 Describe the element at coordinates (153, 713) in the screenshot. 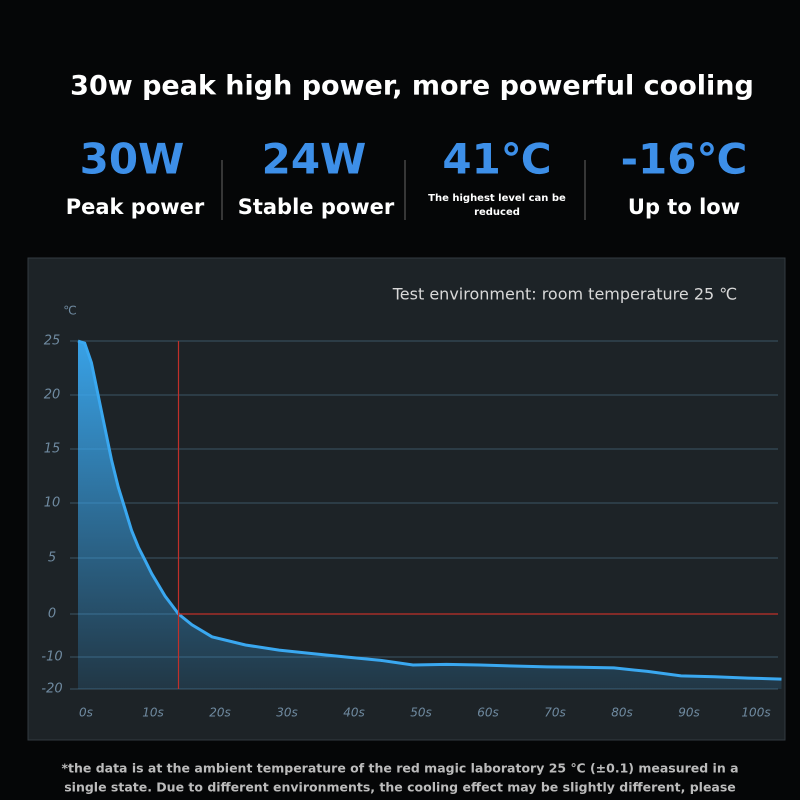

I see `x-tick-label: 10s` at that location.